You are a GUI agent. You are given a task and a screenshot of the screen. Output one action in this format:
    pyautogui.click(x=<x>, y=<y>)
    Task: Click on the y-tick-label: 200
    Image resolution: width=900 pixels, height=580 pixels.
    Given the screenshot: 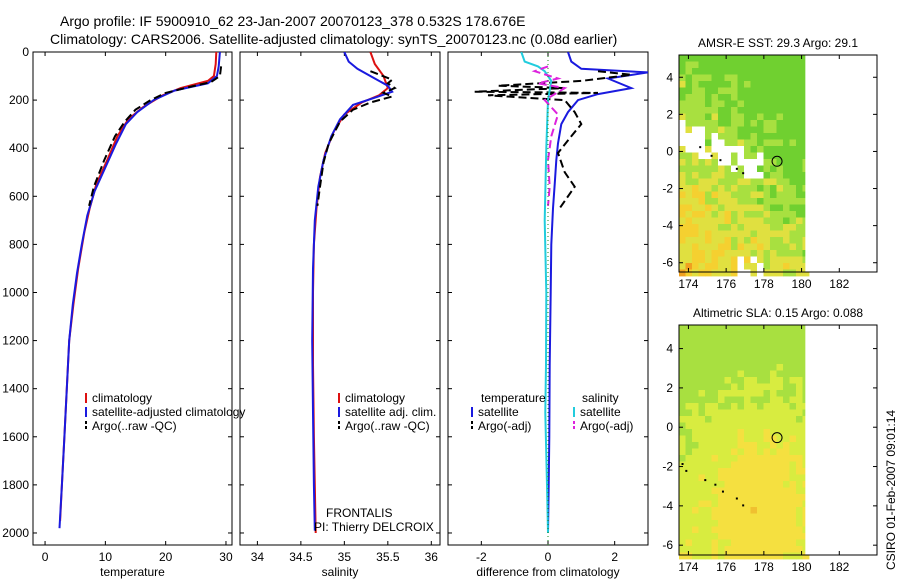 What is the action you would take?
    pyautogui.click(x=19, y=100)
    